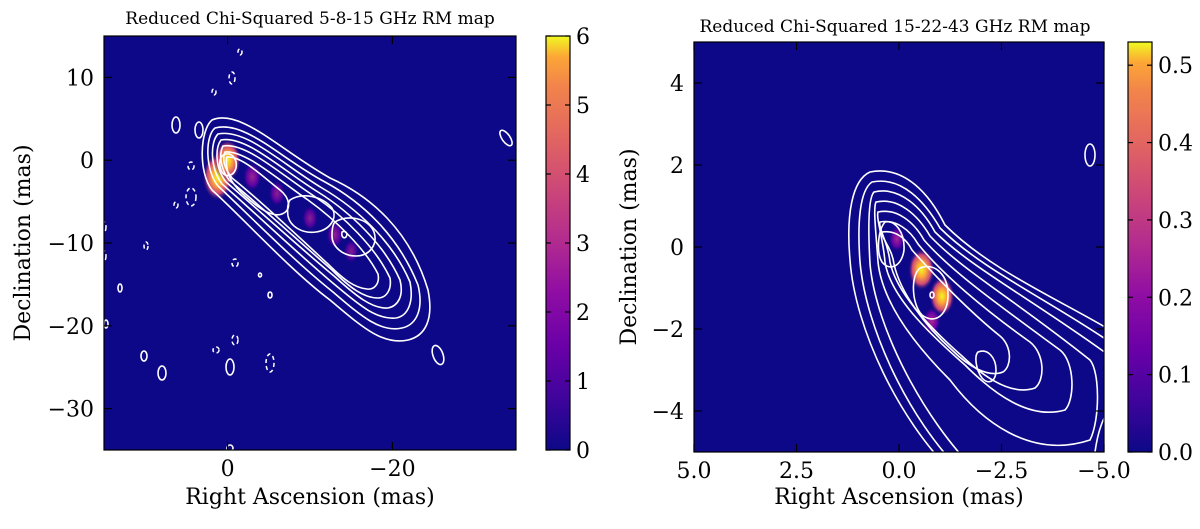 The width and height of the screenshot is (1200, 529). I want to click on right-colorbar, so click(1140, 247).